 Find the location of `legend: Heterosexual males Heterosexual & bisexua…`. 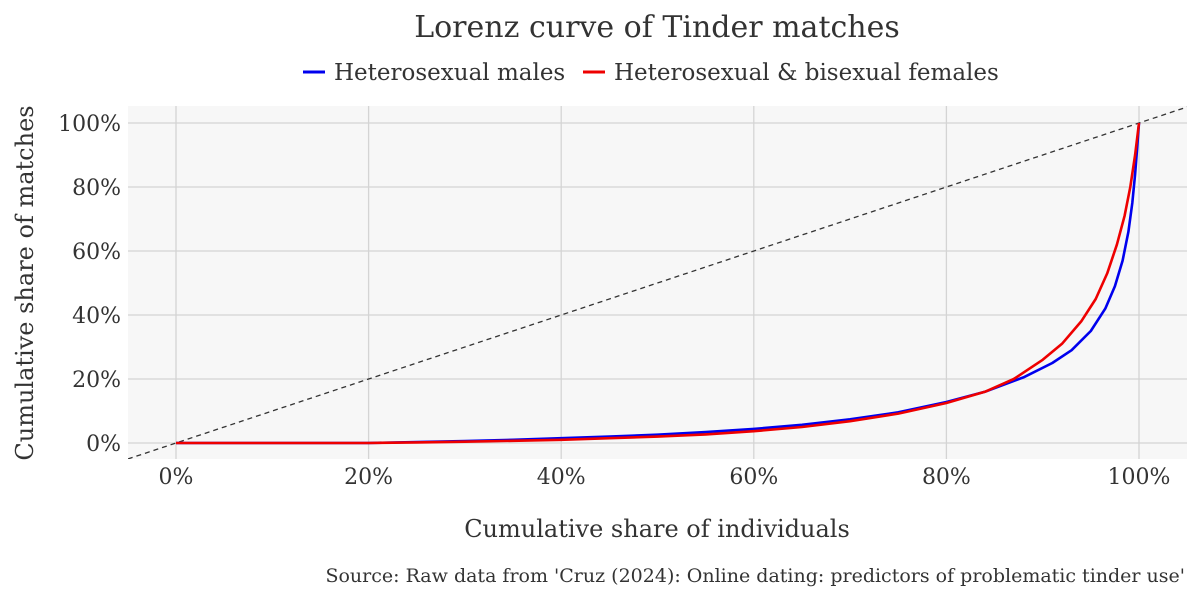

legend: Heterosexual males Heterosexual & bisexua… is located at coordinates (651, 73).